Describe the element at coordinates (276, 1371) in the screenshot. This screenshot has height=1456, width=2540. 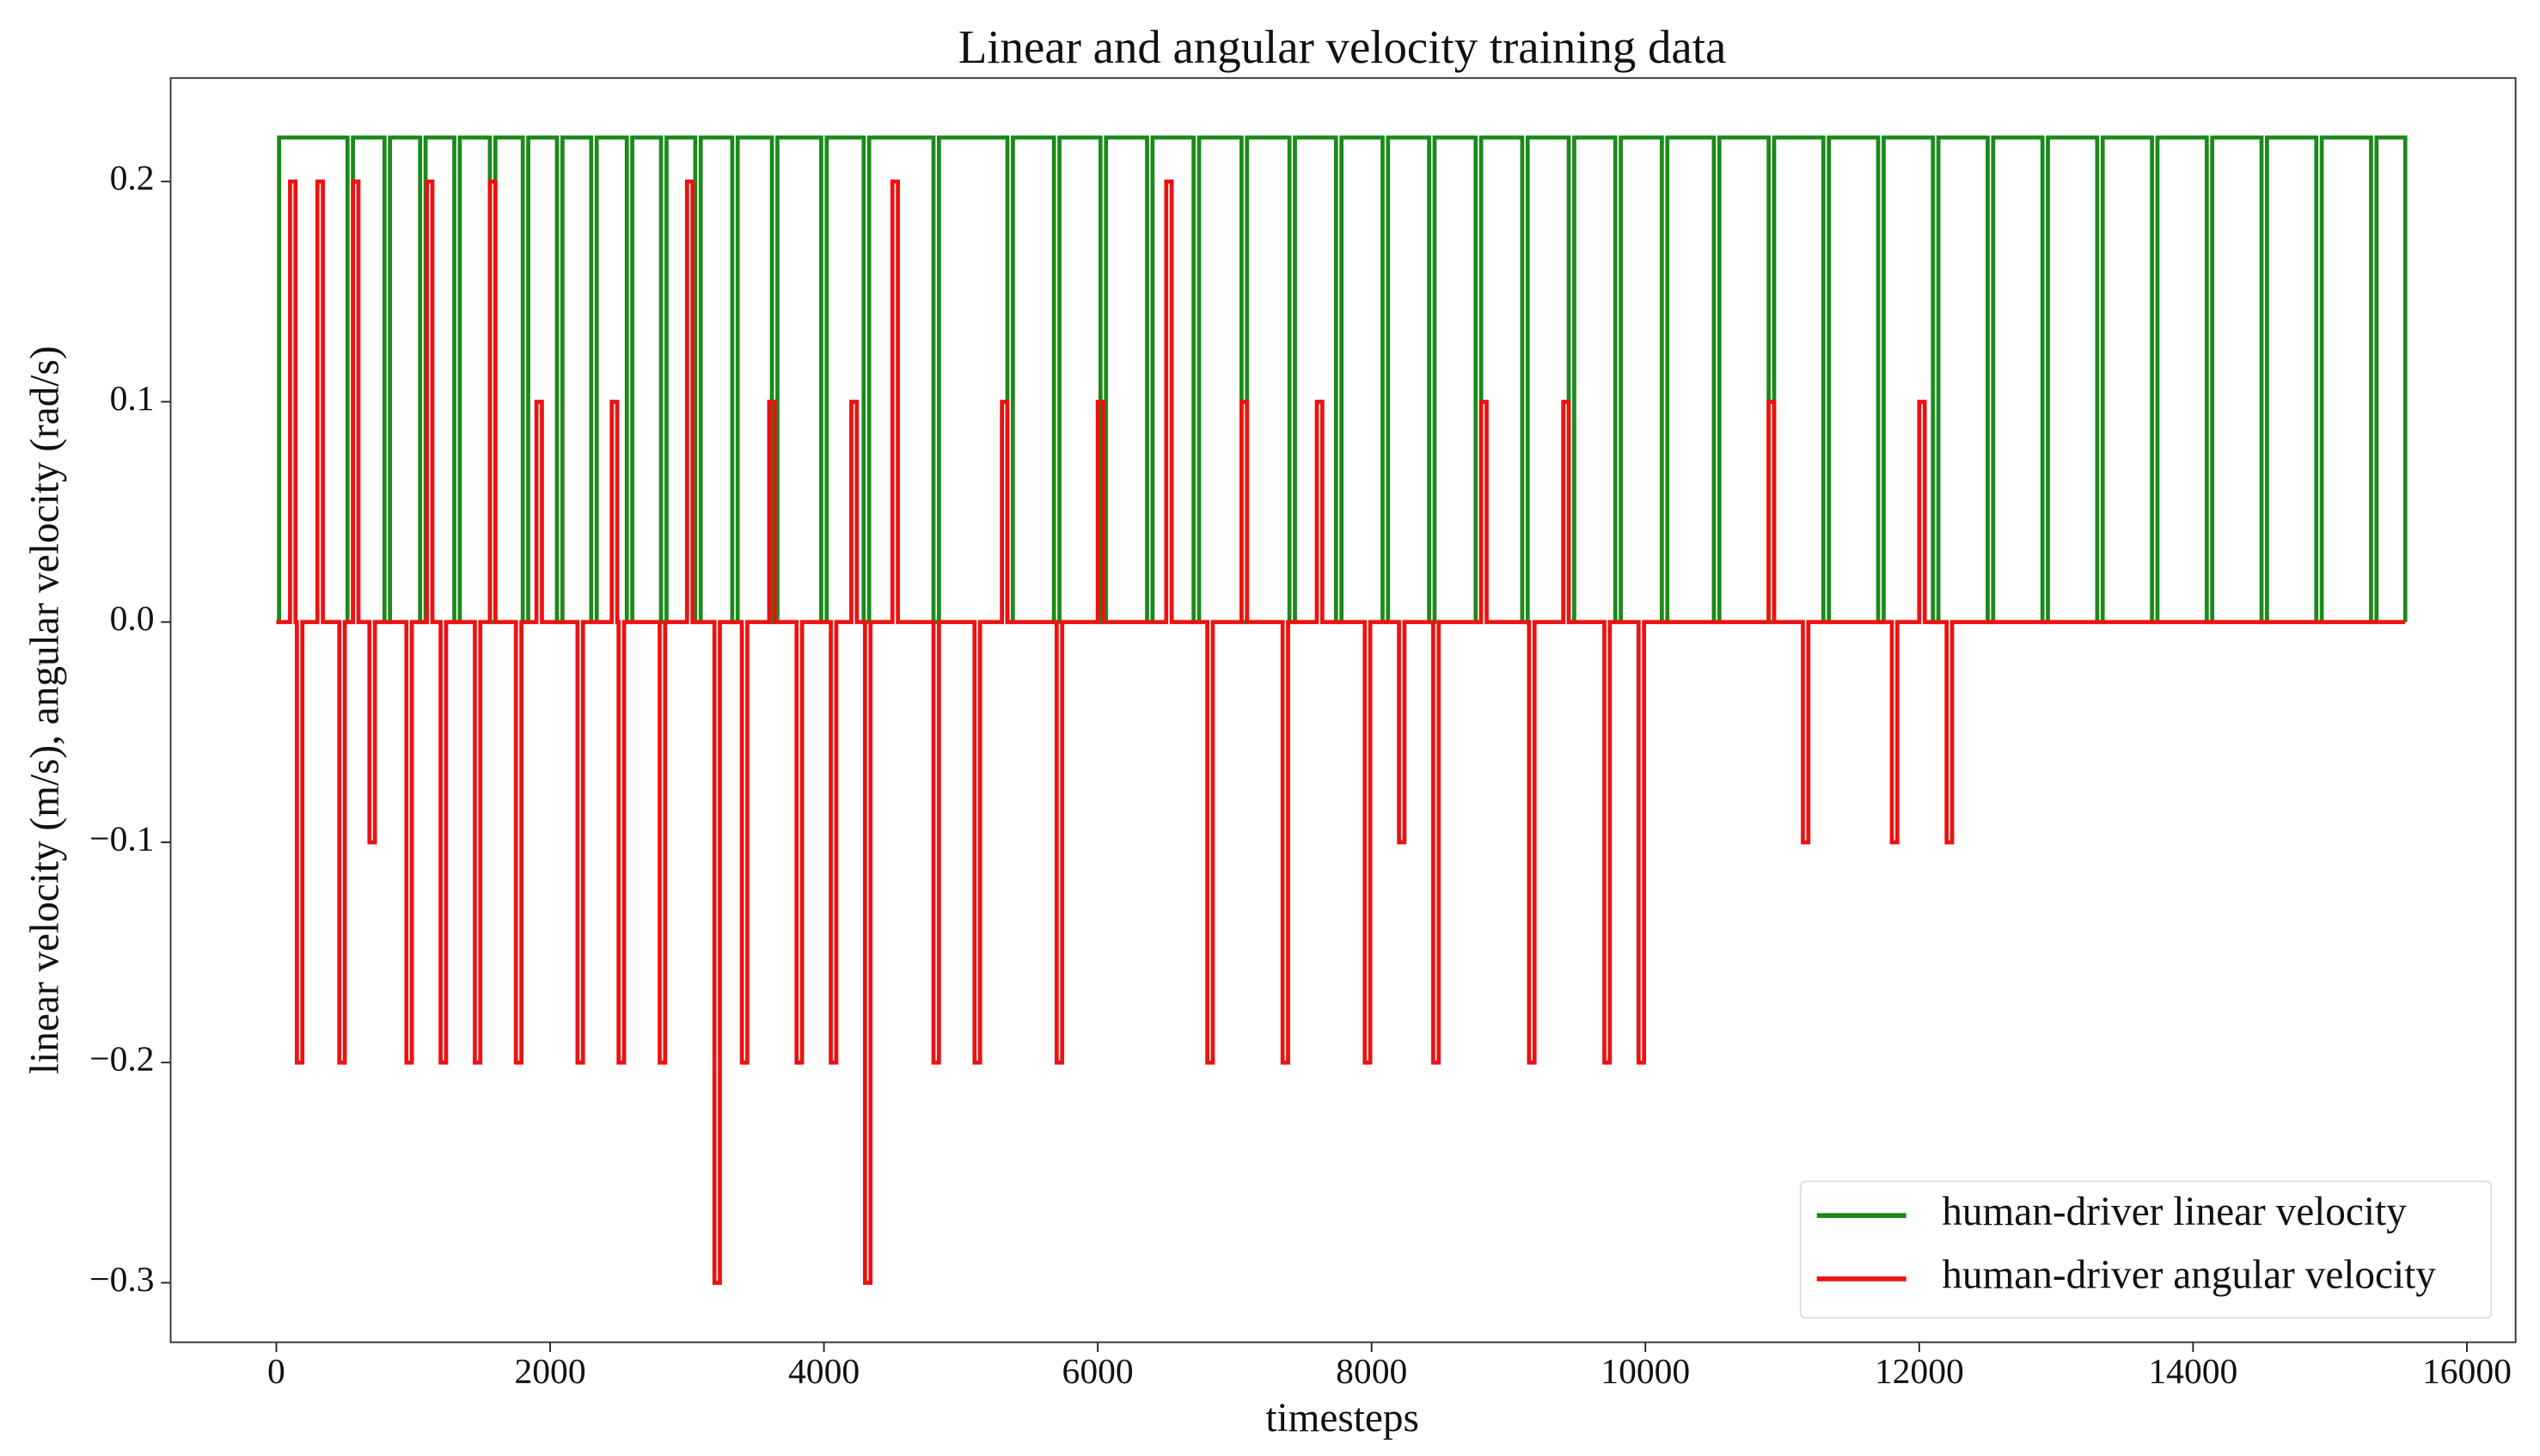
I see `x-tick-label: 0` at that location.